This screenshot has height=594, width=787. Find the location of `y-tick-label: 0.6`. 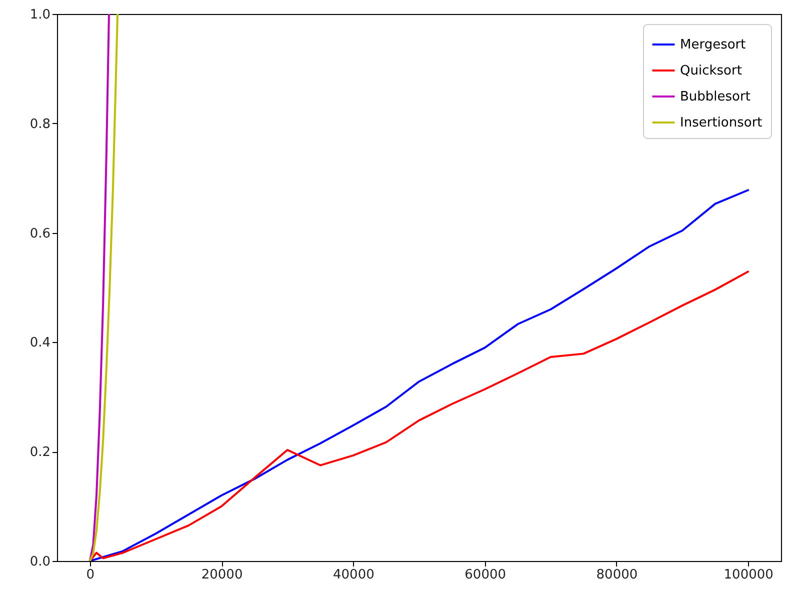

y-tick-label: 0.6 is located at coordinates (40, 234).